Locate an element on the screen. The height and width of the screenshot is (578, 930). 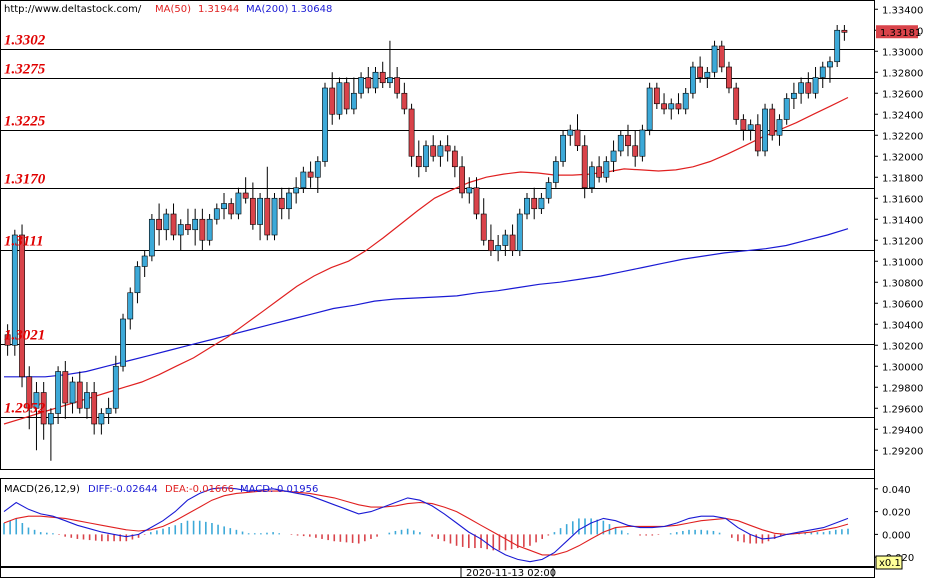
macd-diff-line is located at coordinates (426, 525).